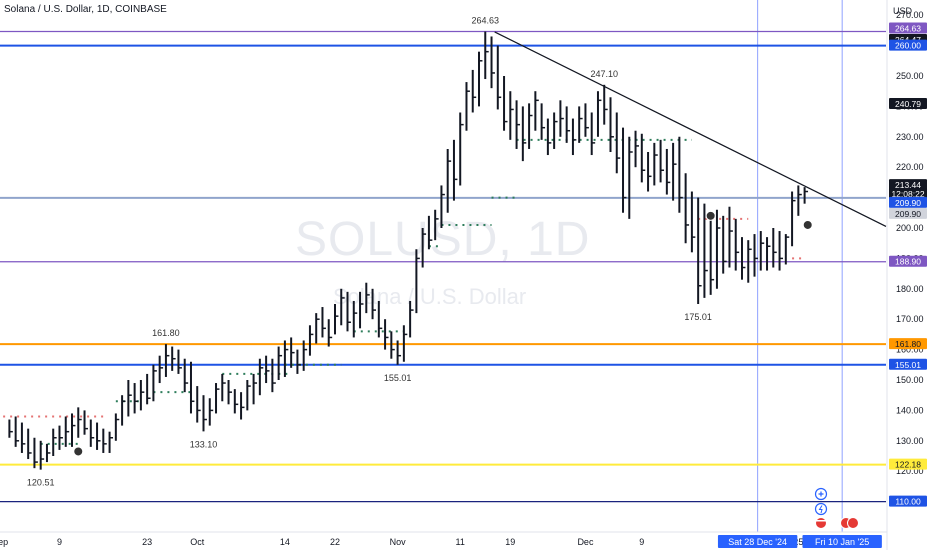 Image resolution: width=932 pixels, height=550 pixels. What do you see at coordinates (821, 494) in the screenshot?
I see `plus-icon-glyph` at bounding box center [821, 494].